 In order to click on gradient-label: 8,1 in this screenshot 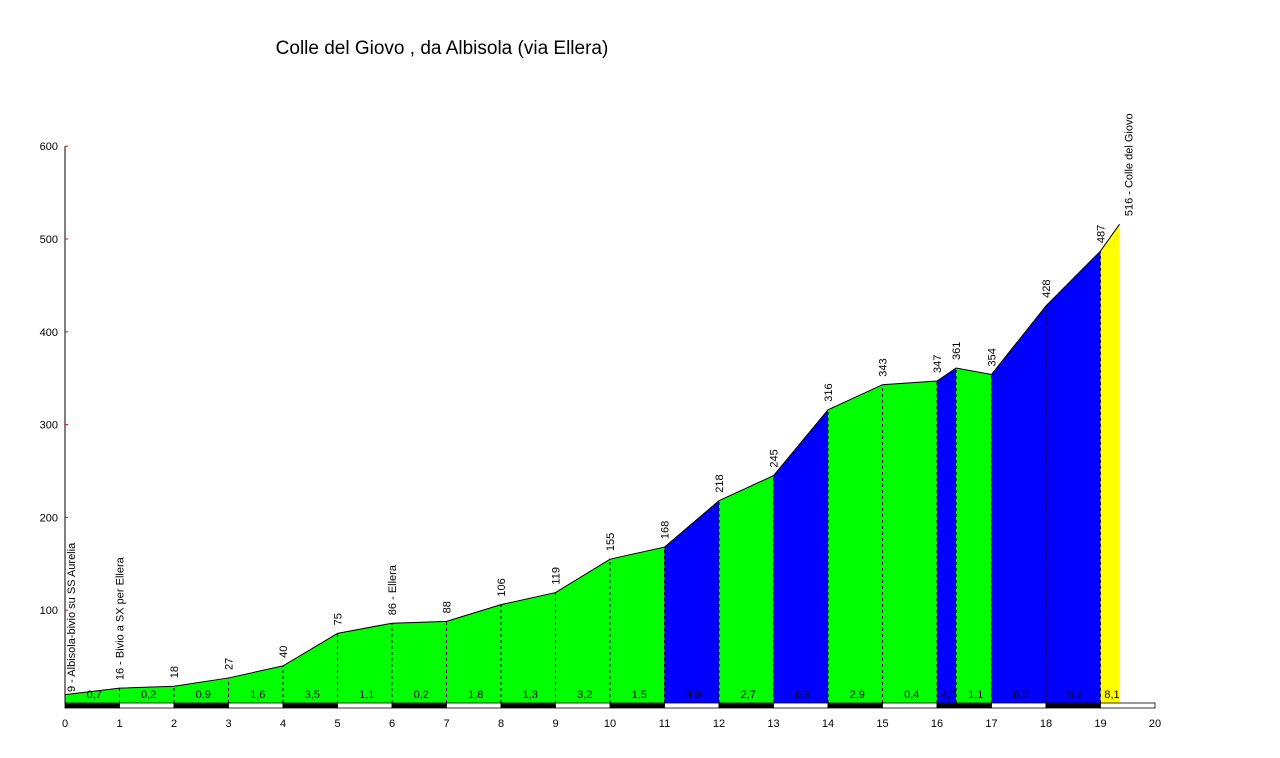, I will do `click(1111, 695)`.